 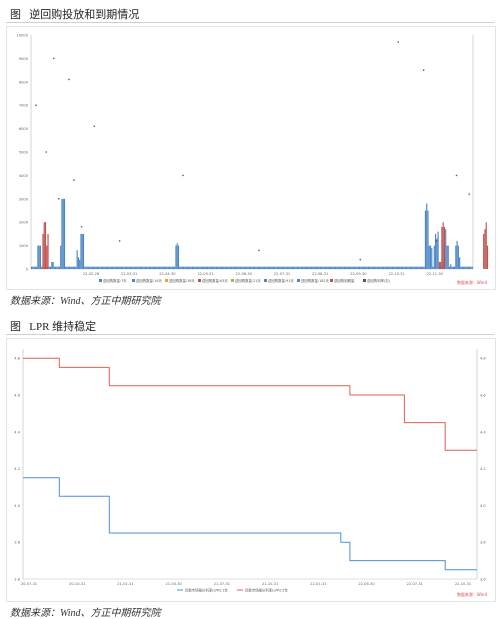 What do you see at coordinates (77, 584) in the screenshot?
I see `x-tick-label: 20-10-31` at bounding box center [77, 584].